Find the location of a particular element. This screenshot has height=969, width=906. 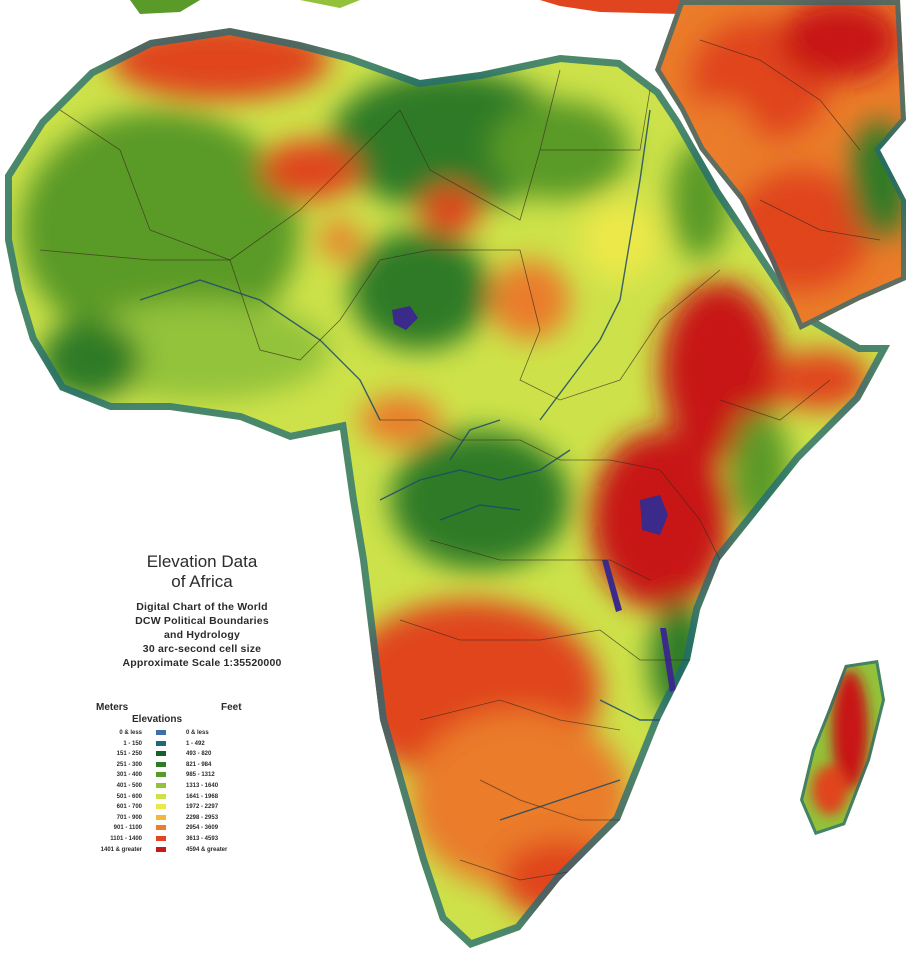

legend-title-line1: Elevation Data is located at coordinates (202, 561).